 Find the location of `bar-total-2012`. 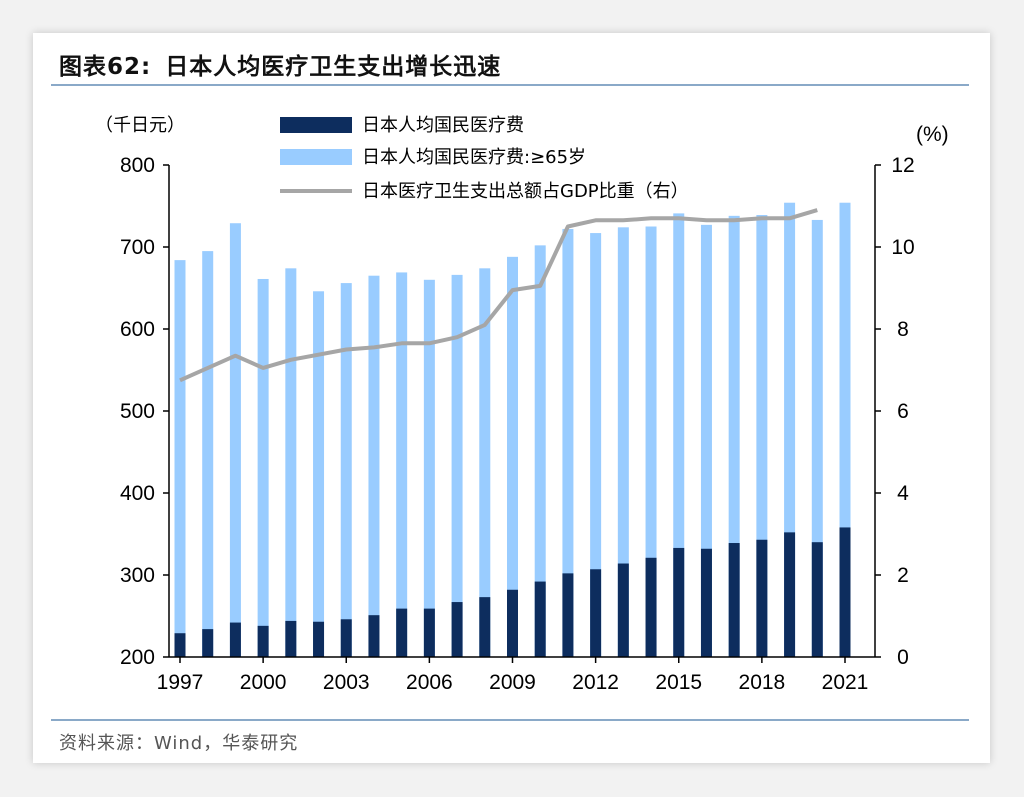

bar-total-2012 is located at coordinates (596, 613).